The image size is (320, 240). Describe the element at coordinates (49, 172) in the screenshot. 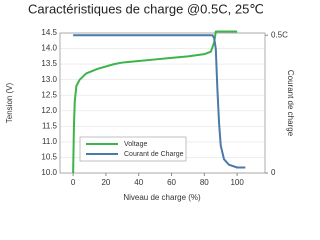

I see `y-tick-label: 10.0` at that location.